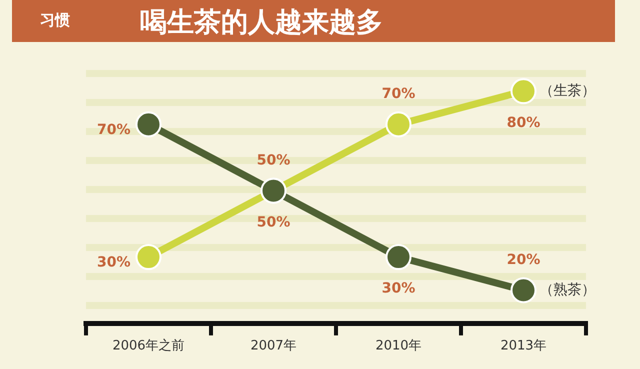 The height and width of the screenshot is (369, 640). I want to click on x-tick-label: 2006年之前, so click(148, 346).